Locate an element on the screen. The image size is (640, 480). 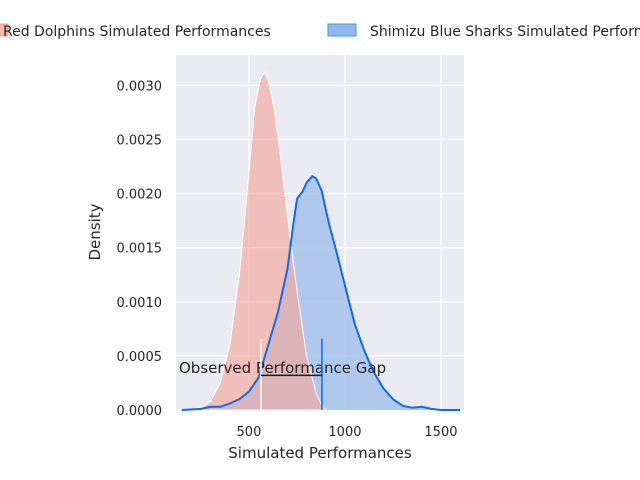
y-tick-label: 0.0005 is located at coordinates (140, 357).